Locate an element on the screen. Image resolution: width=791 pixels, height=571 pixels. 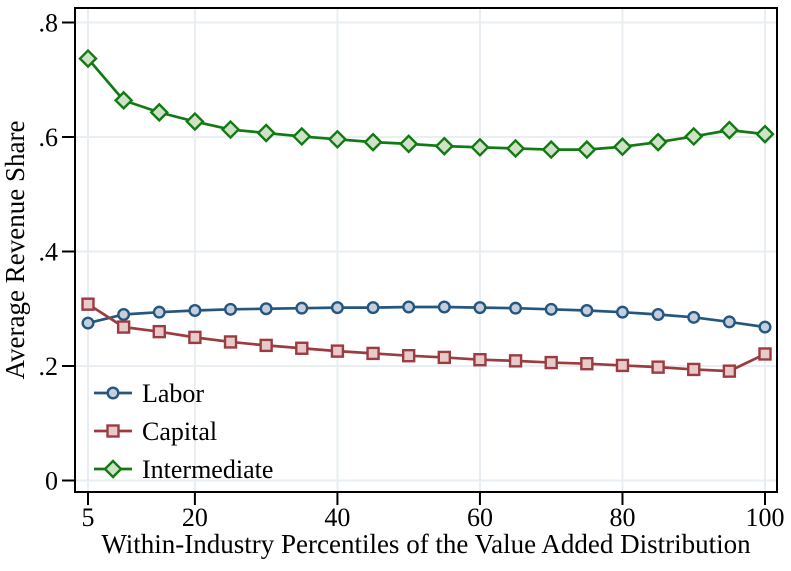
legend: Labor Capital Intermediate is located at coordinates (183, 431).